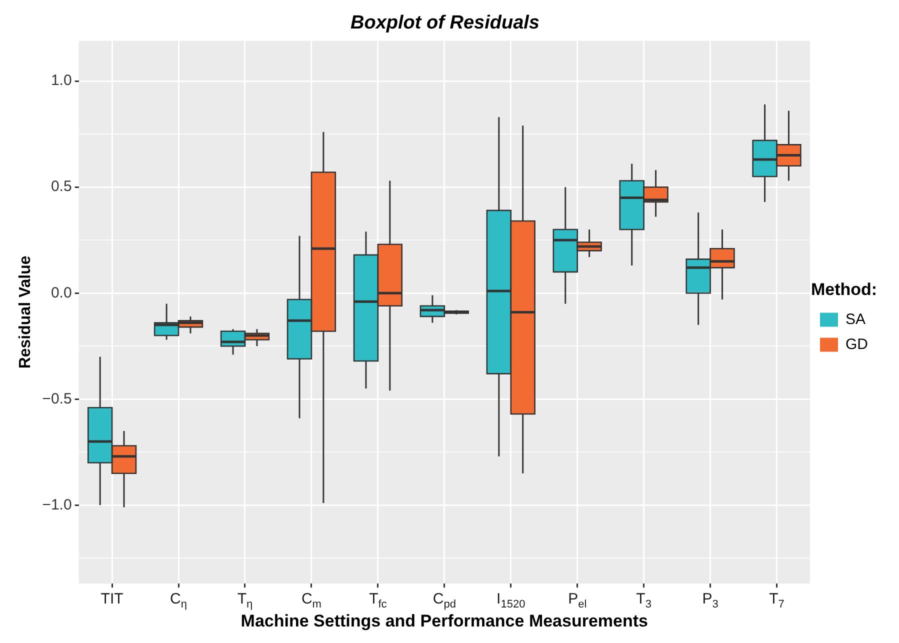 Image resolution: width=899 pixels, height=643 pixels. Describe the element at coordinates (444, 620) in the screenshot. I see `x-axis-title: Machine Settings and Performance Measurements` at that location.